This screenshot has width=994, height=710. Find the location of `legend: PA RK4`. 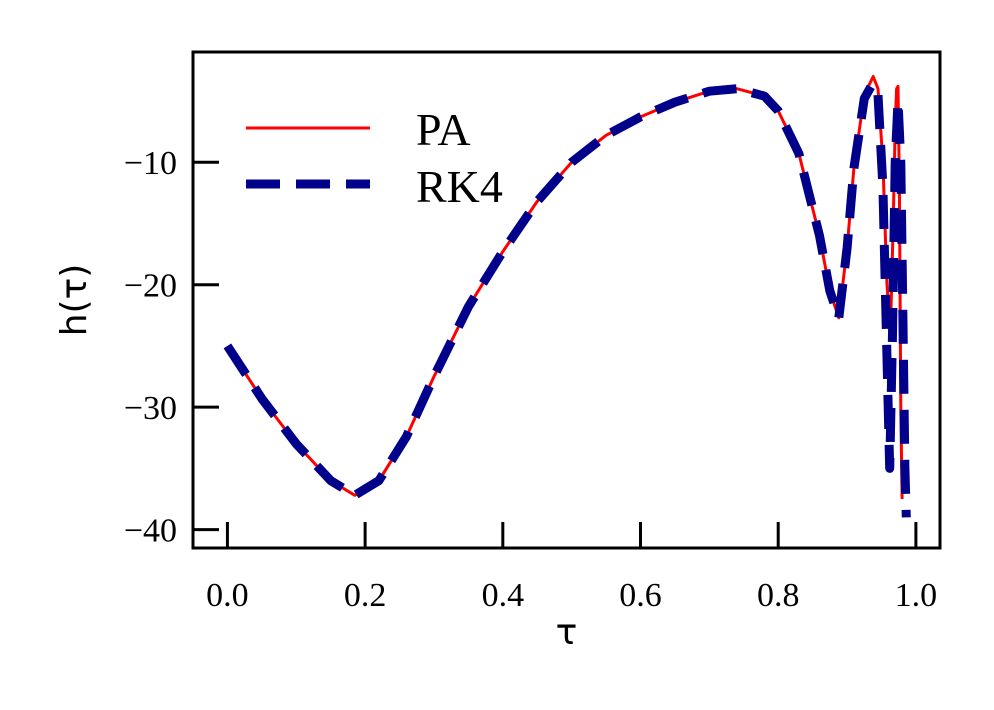

legend: PA RK4 is located at coordinates (374, 158).